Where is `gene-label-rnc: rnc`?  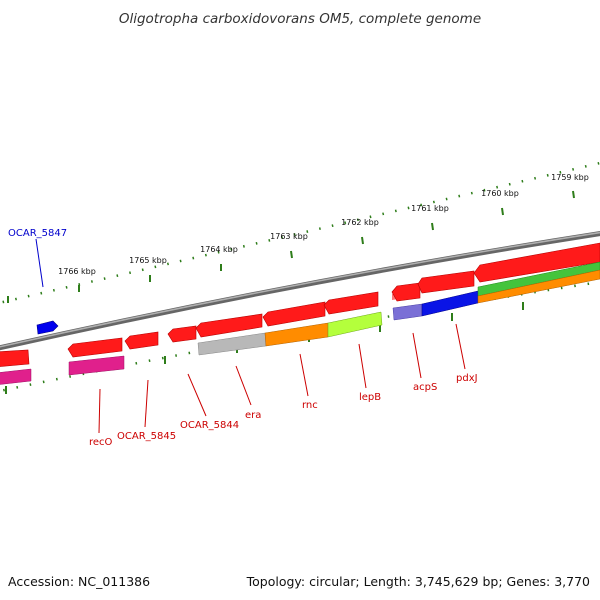
gene-label-rnc: rnc is located at coordinates (310, 405).